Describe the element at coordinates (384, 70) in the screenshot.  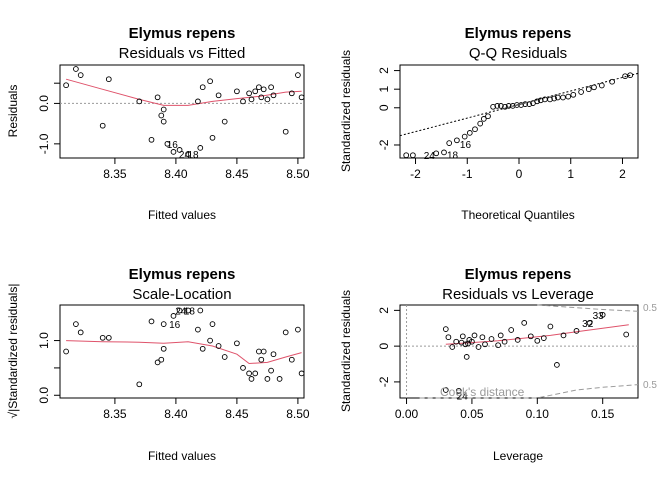
I see `y-tick-label: 2` at that location.